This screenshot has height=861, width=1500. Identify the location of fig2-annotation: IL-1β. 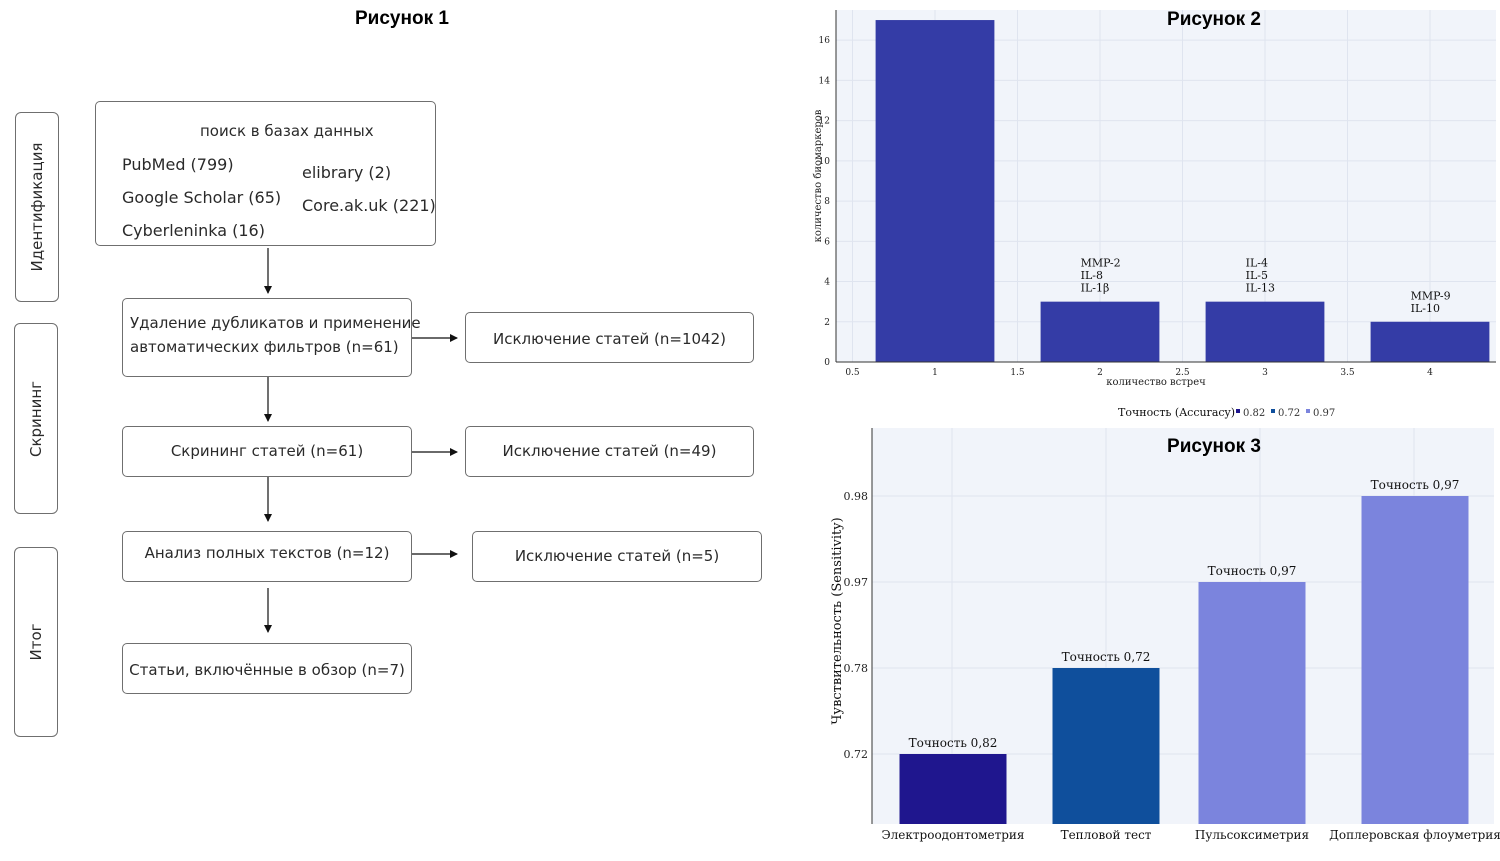
(1095, 288).